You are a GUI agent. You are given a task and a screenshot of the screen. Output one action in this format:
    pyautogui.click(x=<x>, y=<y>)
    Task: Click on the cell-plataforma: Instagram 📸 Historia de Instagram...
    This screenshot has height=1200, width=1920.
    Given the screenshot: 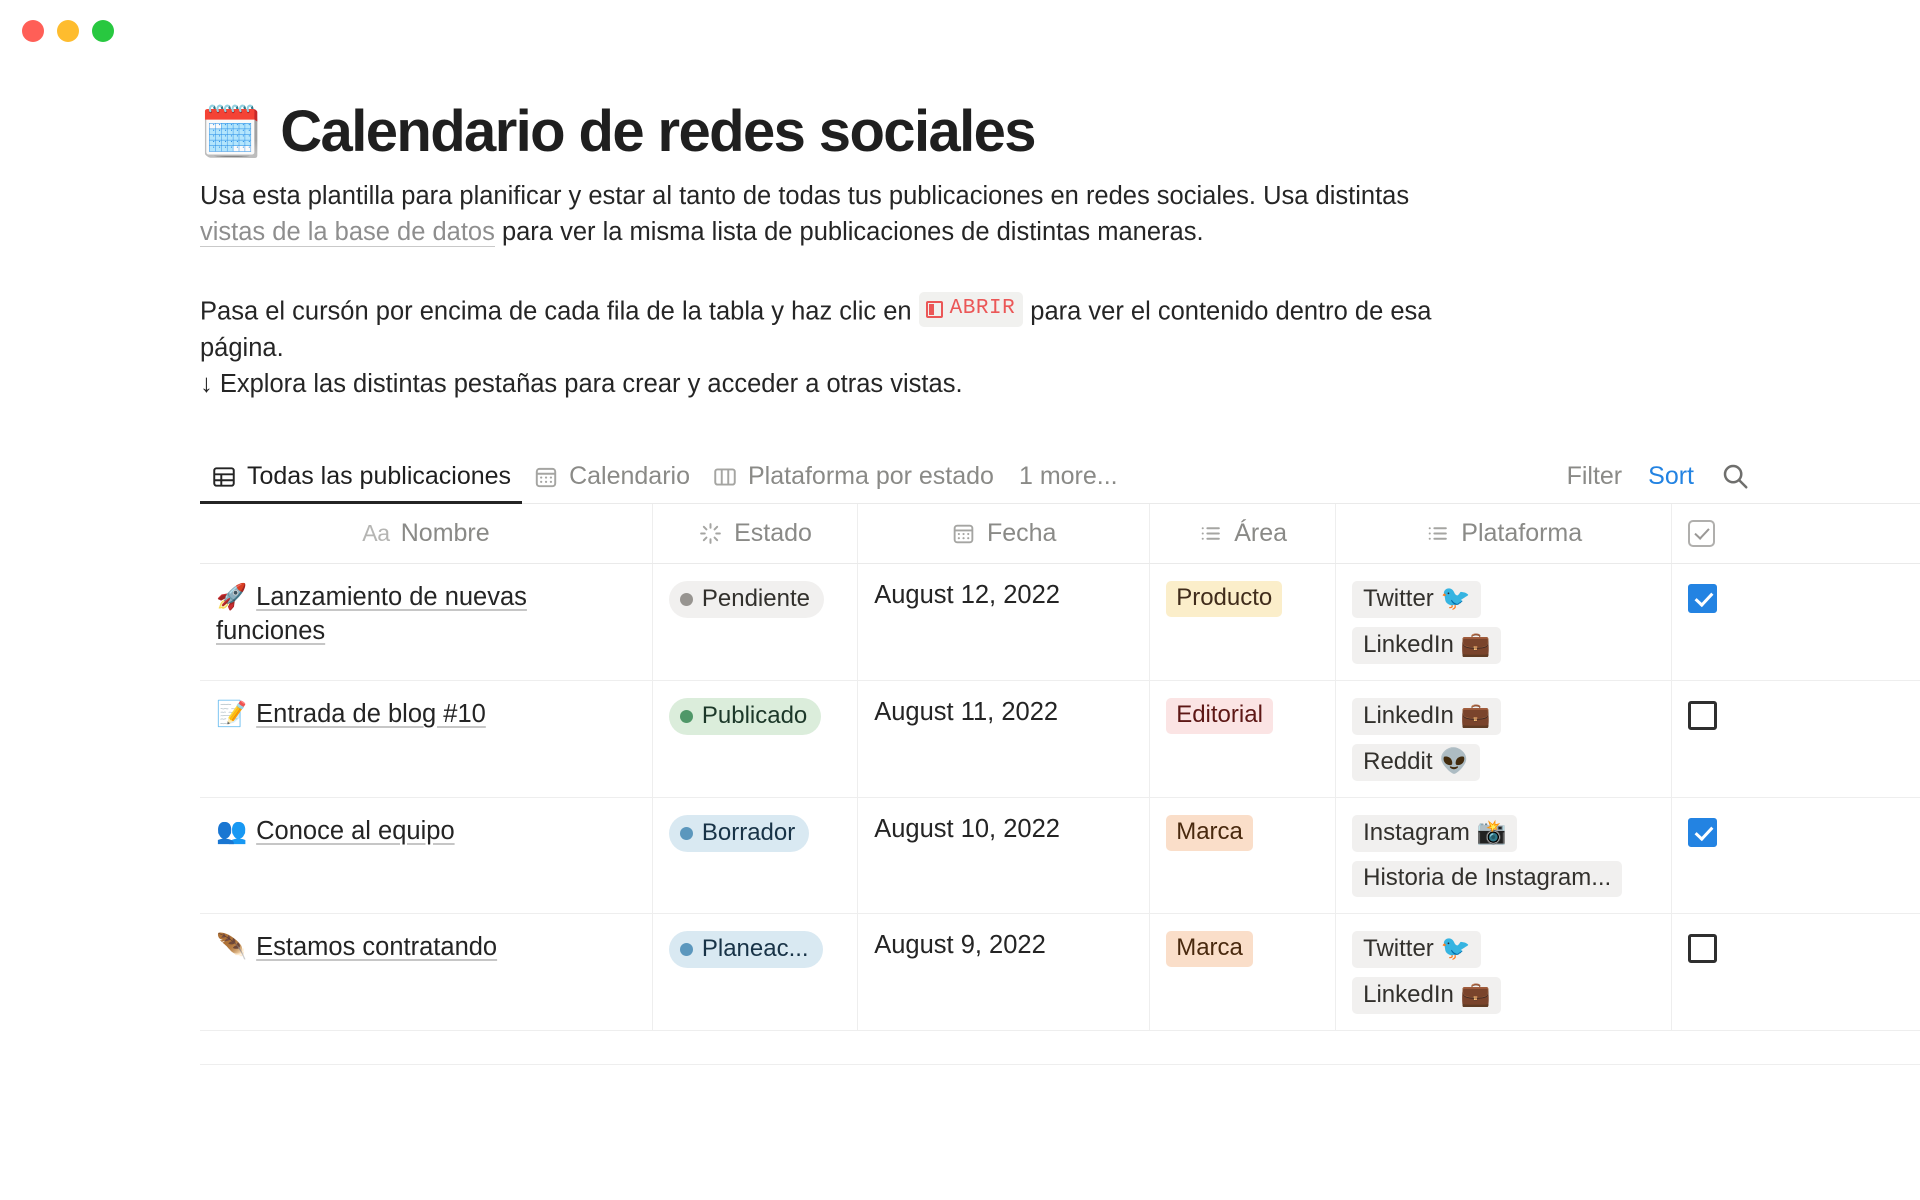 What is the action you would take?
    pyautogui.click(x=1504, y=856)
    